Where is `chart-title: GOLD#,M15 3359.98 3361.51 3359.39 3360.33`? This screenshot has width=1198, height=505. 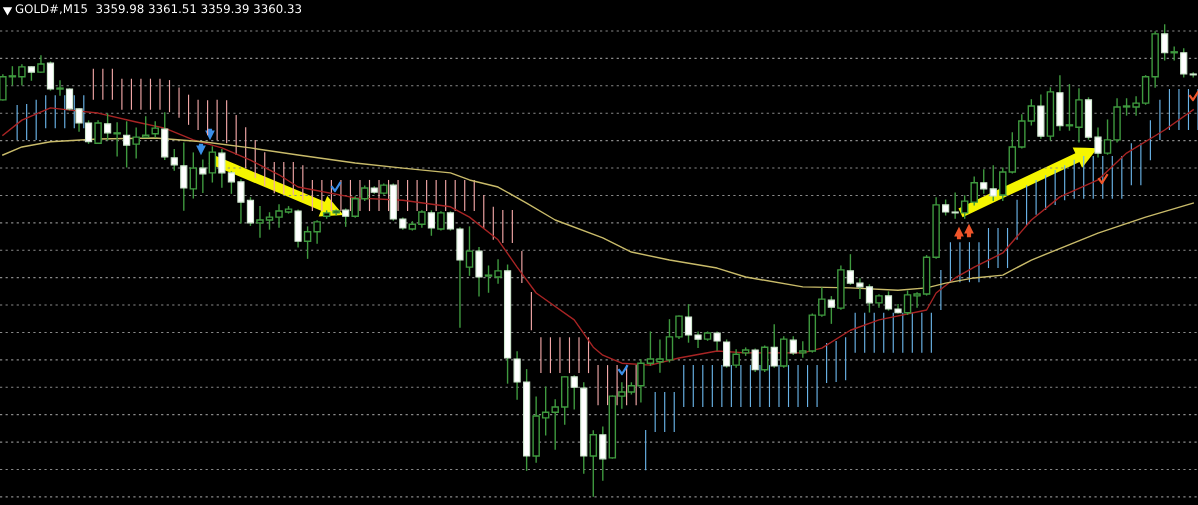
chart-title: GOLD#,M15 3359.98 3361.51 3359.39 3360.33 is located at coordinates (158, 9).